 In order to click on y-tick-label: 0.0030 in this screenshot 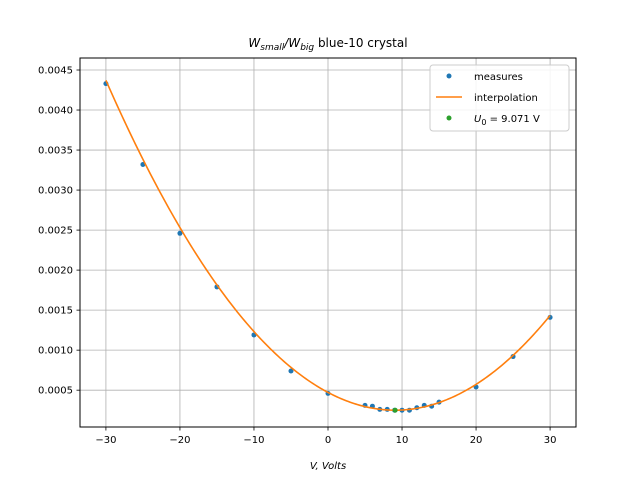, I will do `click(55, 191)`.